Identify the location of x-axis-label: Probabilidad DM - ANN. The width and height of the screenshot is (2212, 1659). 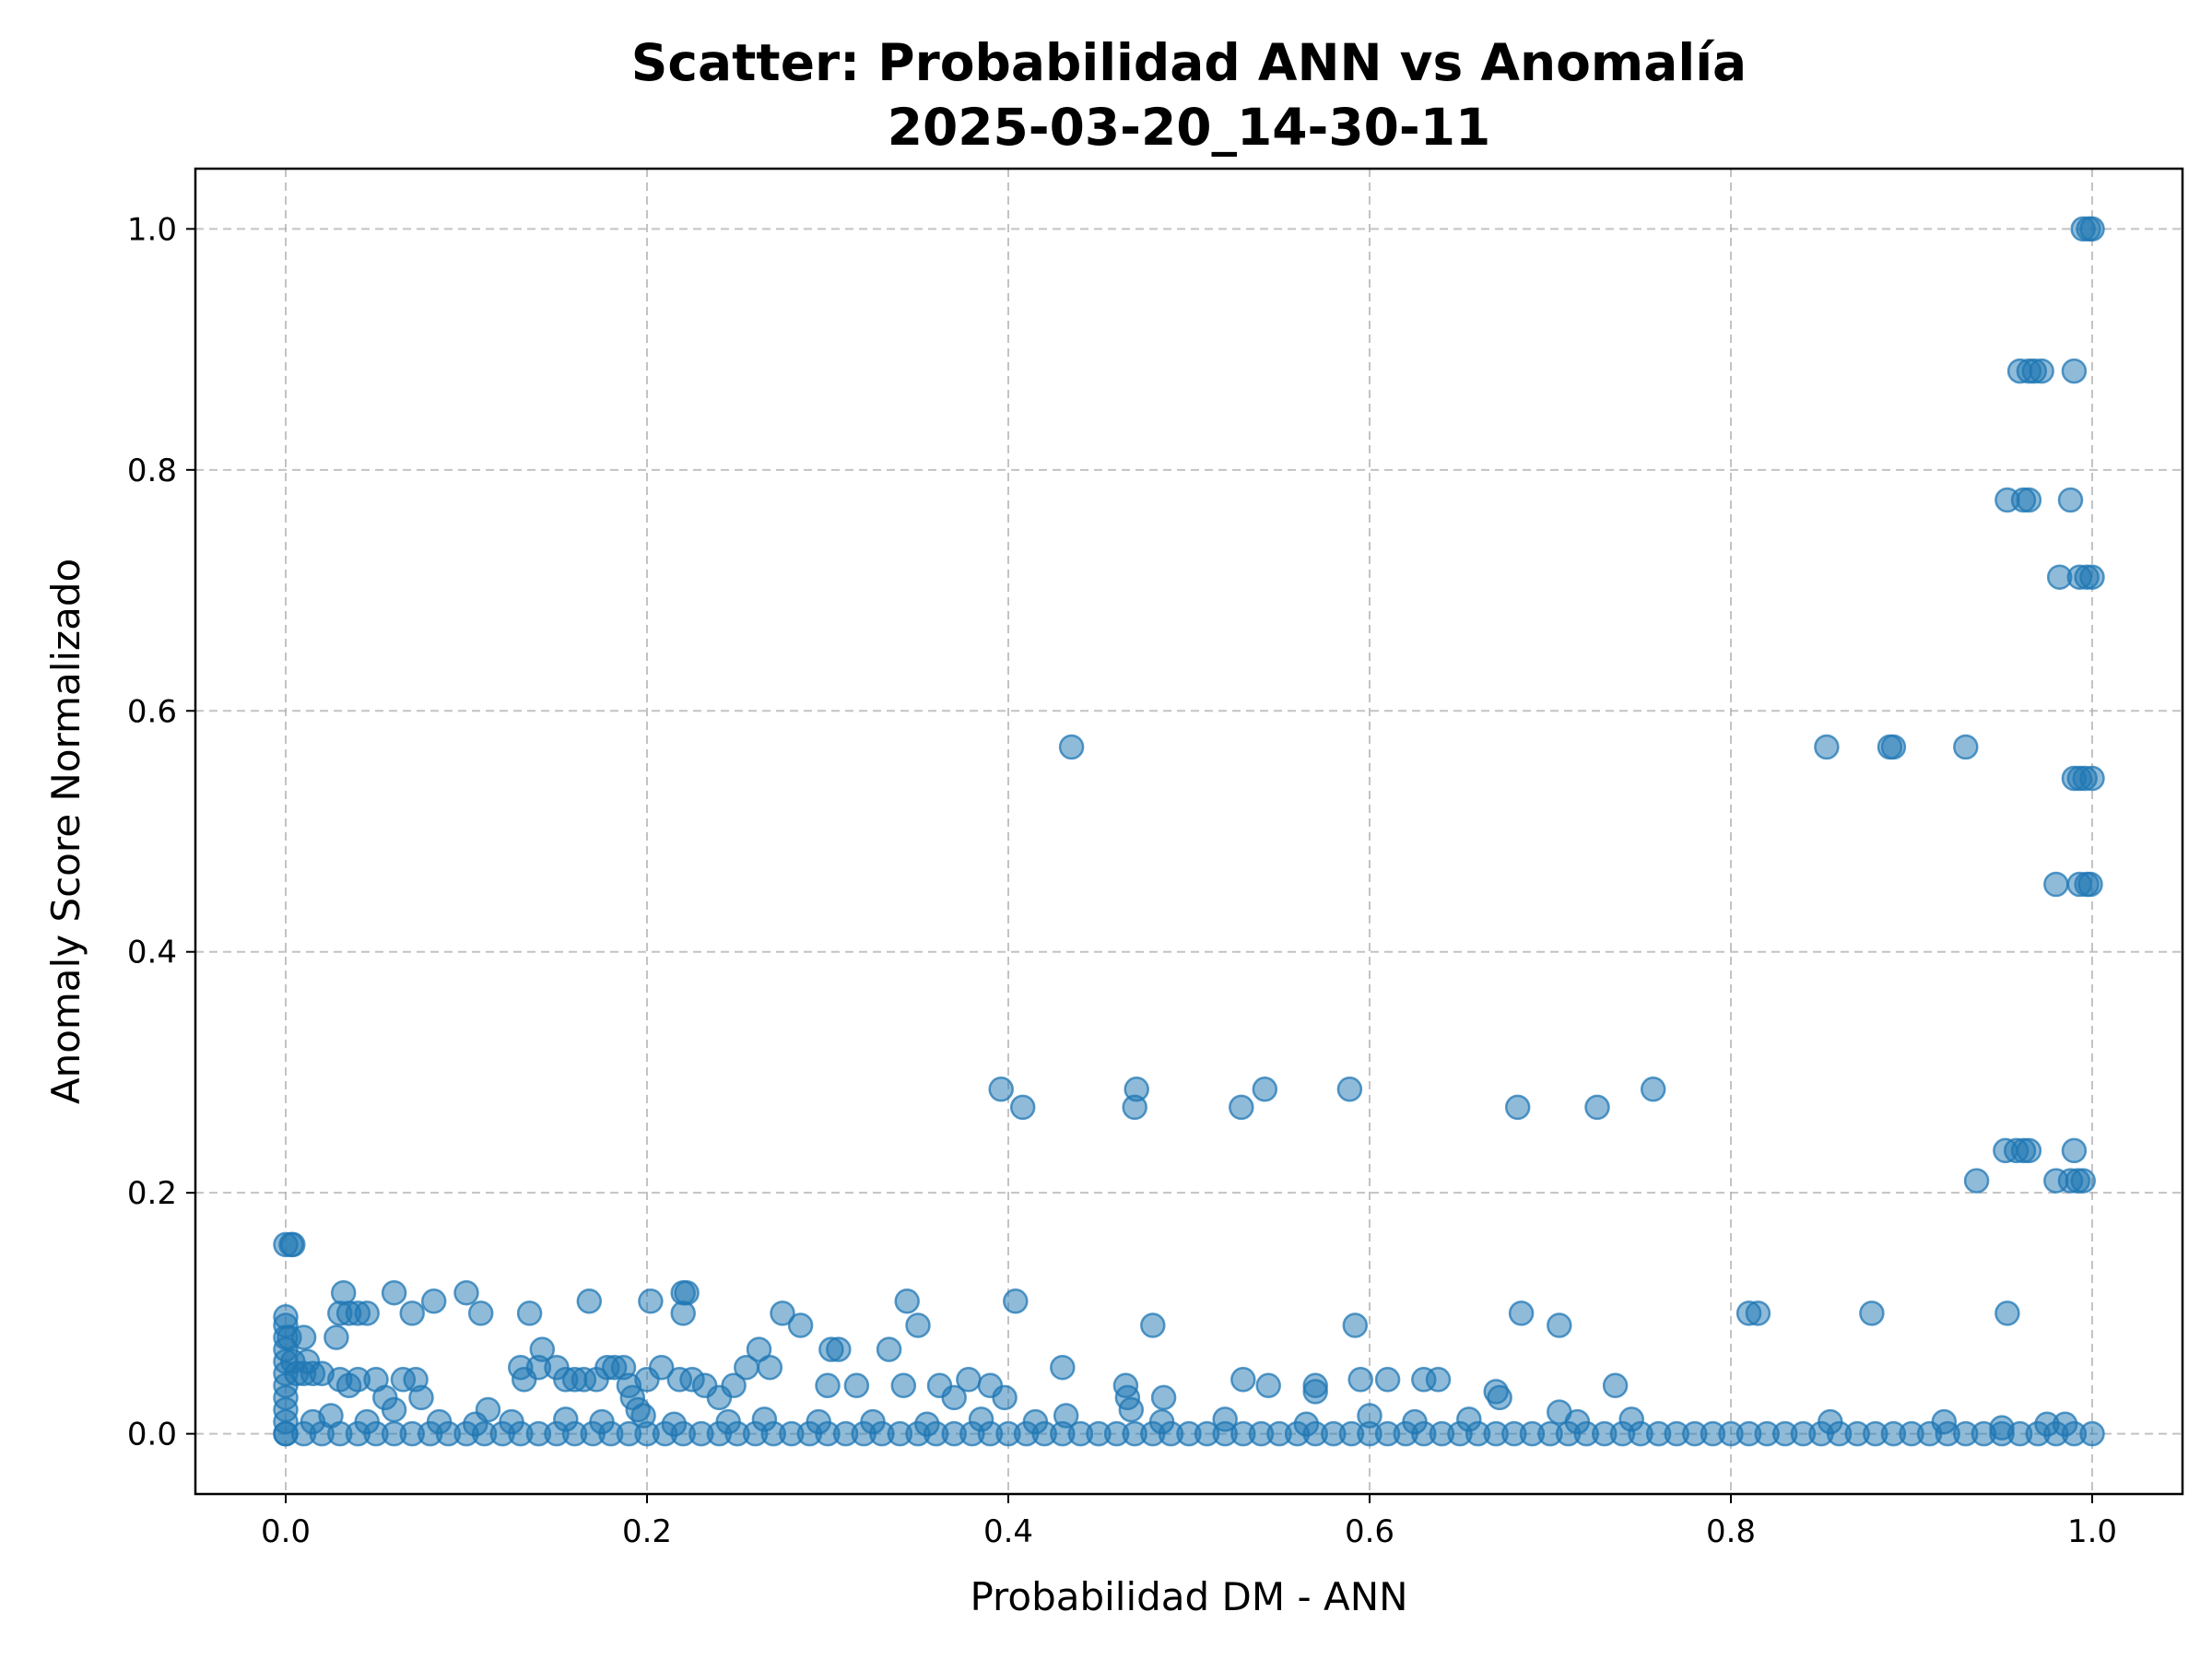
(1188, 1596).